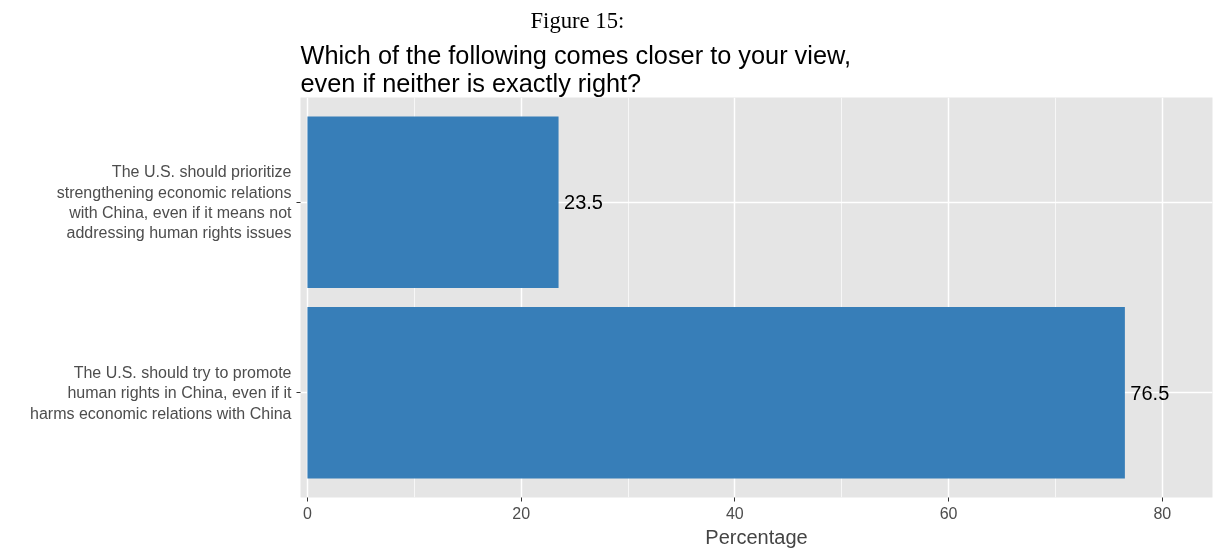  Describe the element at coordinates (1162, 513) in the screenshot. I see `x-tick-label: 80` at that location.